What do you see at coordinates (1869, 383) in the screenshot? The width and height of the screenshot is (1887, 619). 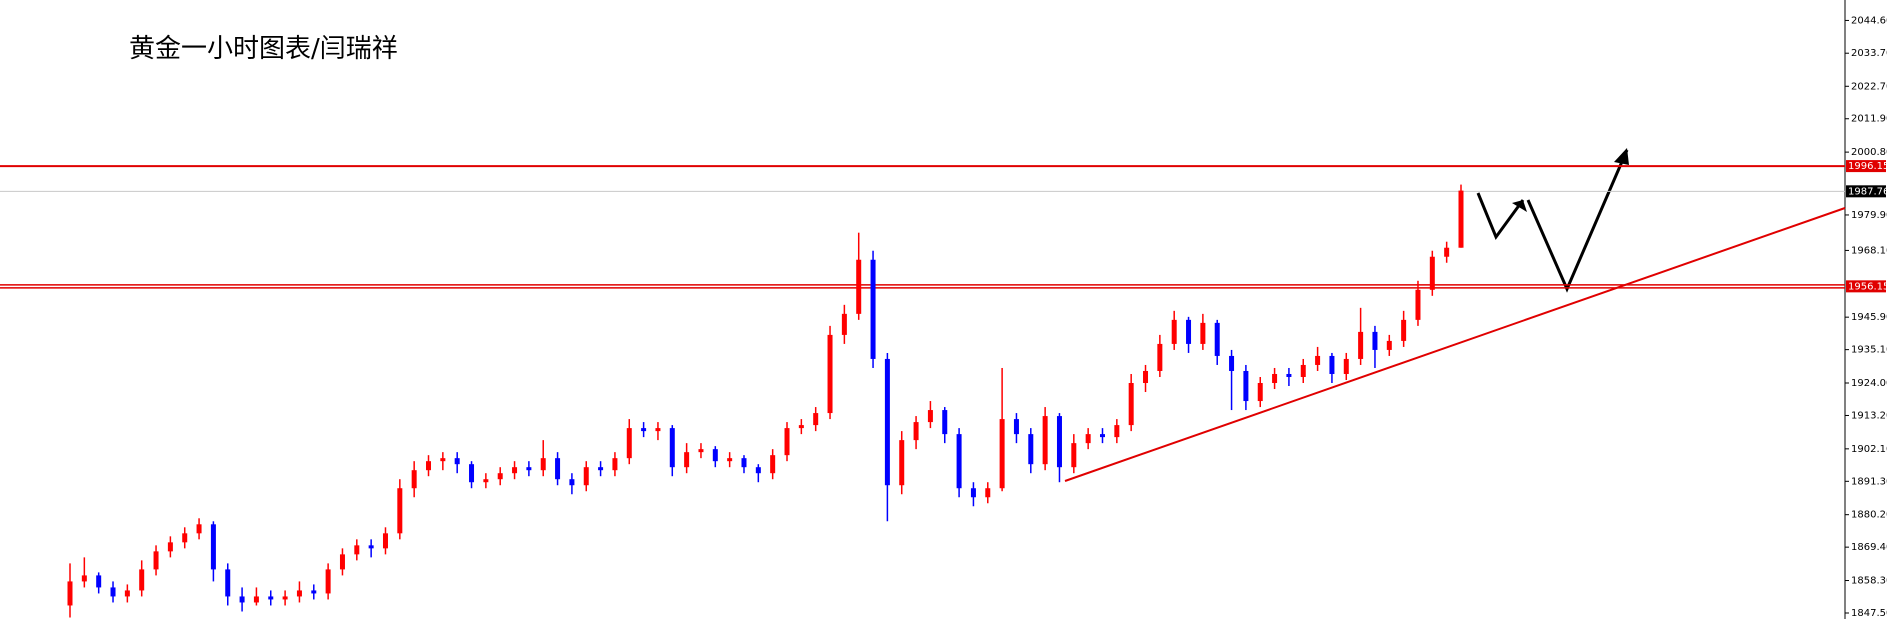 I see `y-tick-label: 1924.00` at bounding box center [1869, 383].